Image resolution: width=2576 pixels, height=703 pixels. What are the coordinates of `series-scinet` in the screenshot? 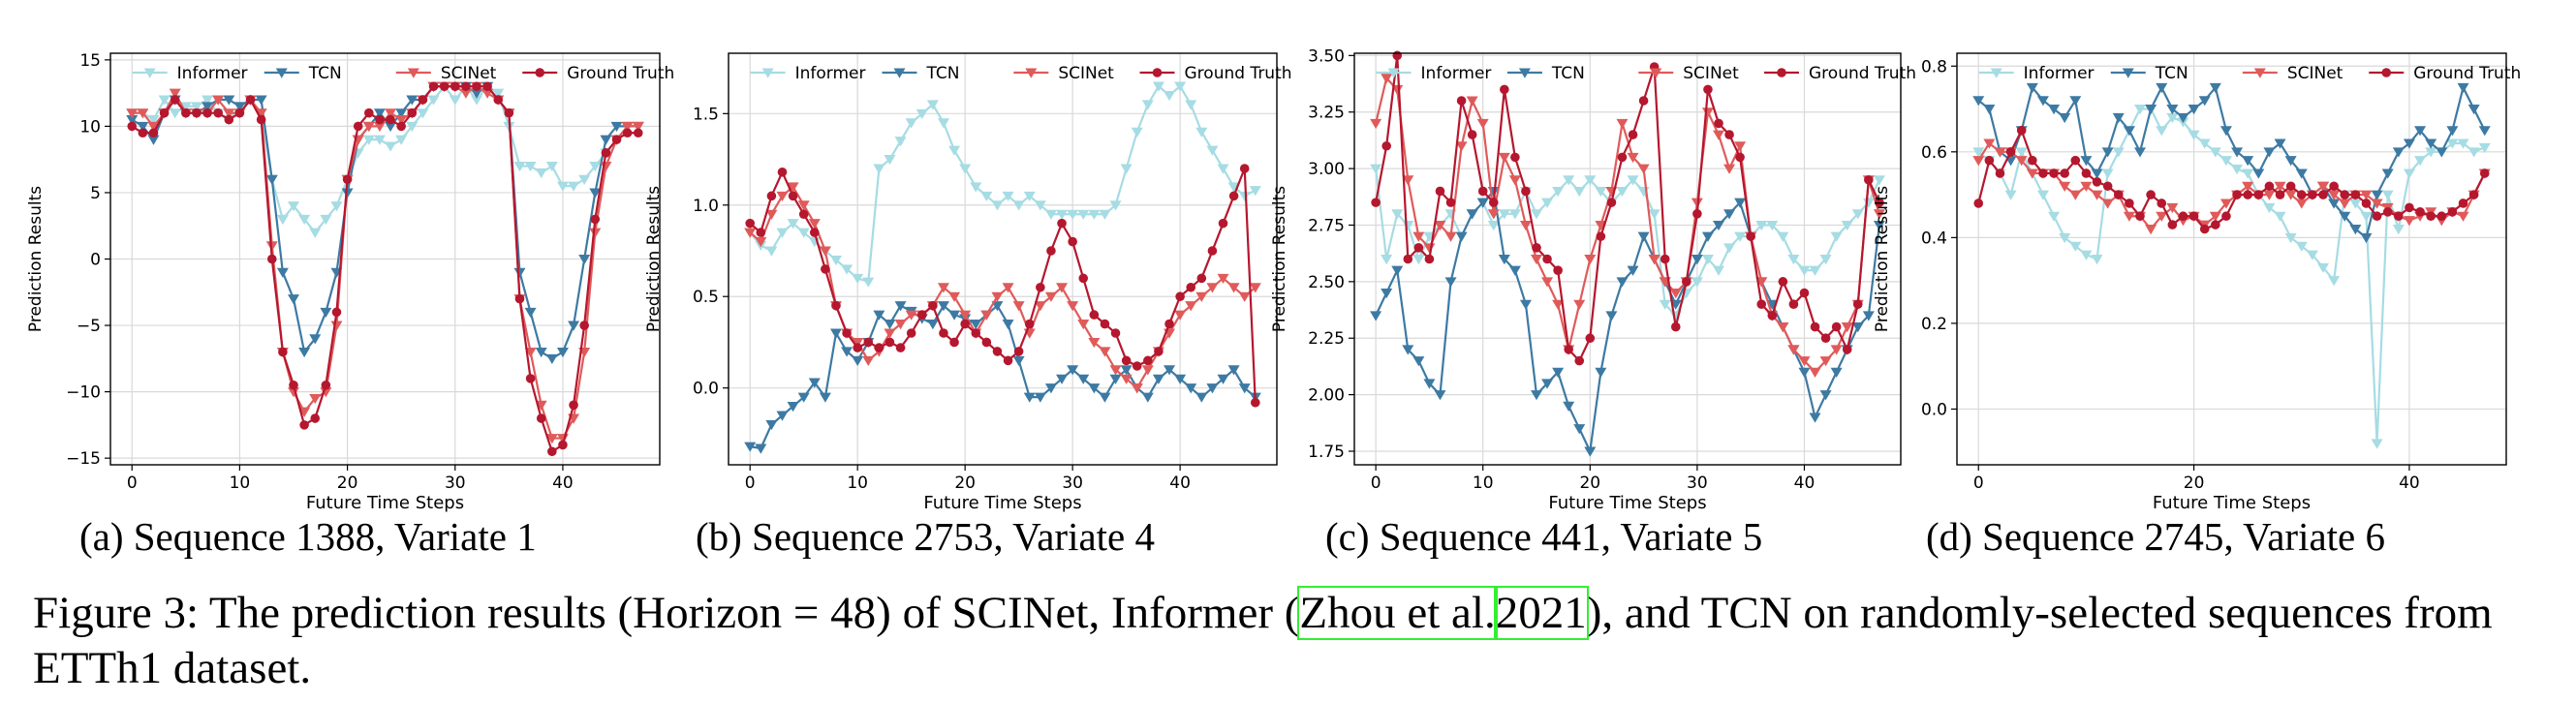 It's located at (2231, 186).